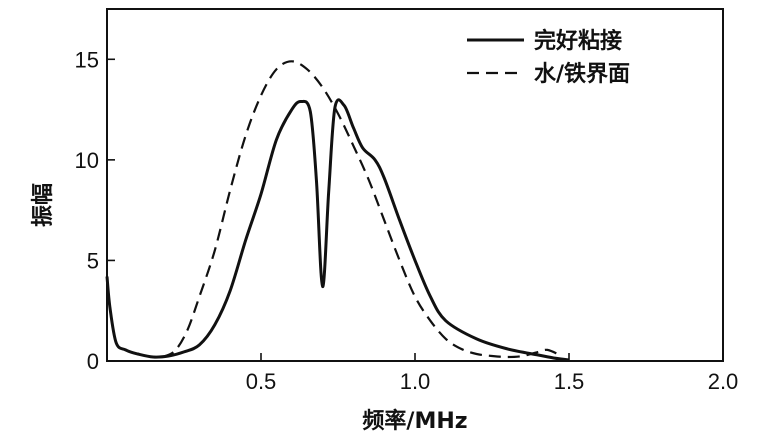 This screenshot has height=441, width=780. Describe the element at coordinates (43, 205) in the screenshot. I see `y-axis-label: 振幅` at that location.